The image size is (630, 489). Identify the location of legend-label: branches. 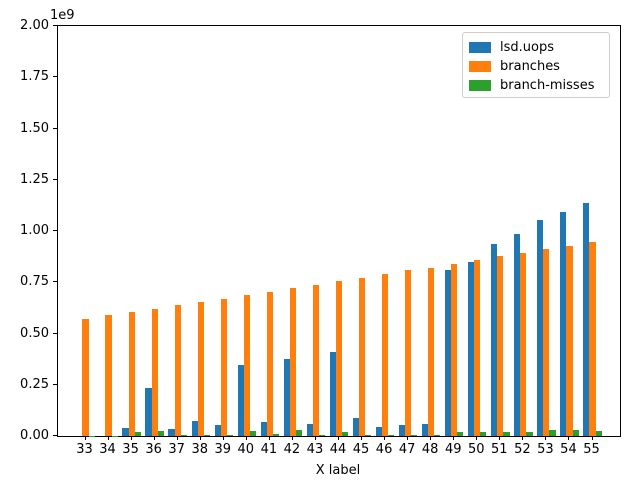
(530, 66).